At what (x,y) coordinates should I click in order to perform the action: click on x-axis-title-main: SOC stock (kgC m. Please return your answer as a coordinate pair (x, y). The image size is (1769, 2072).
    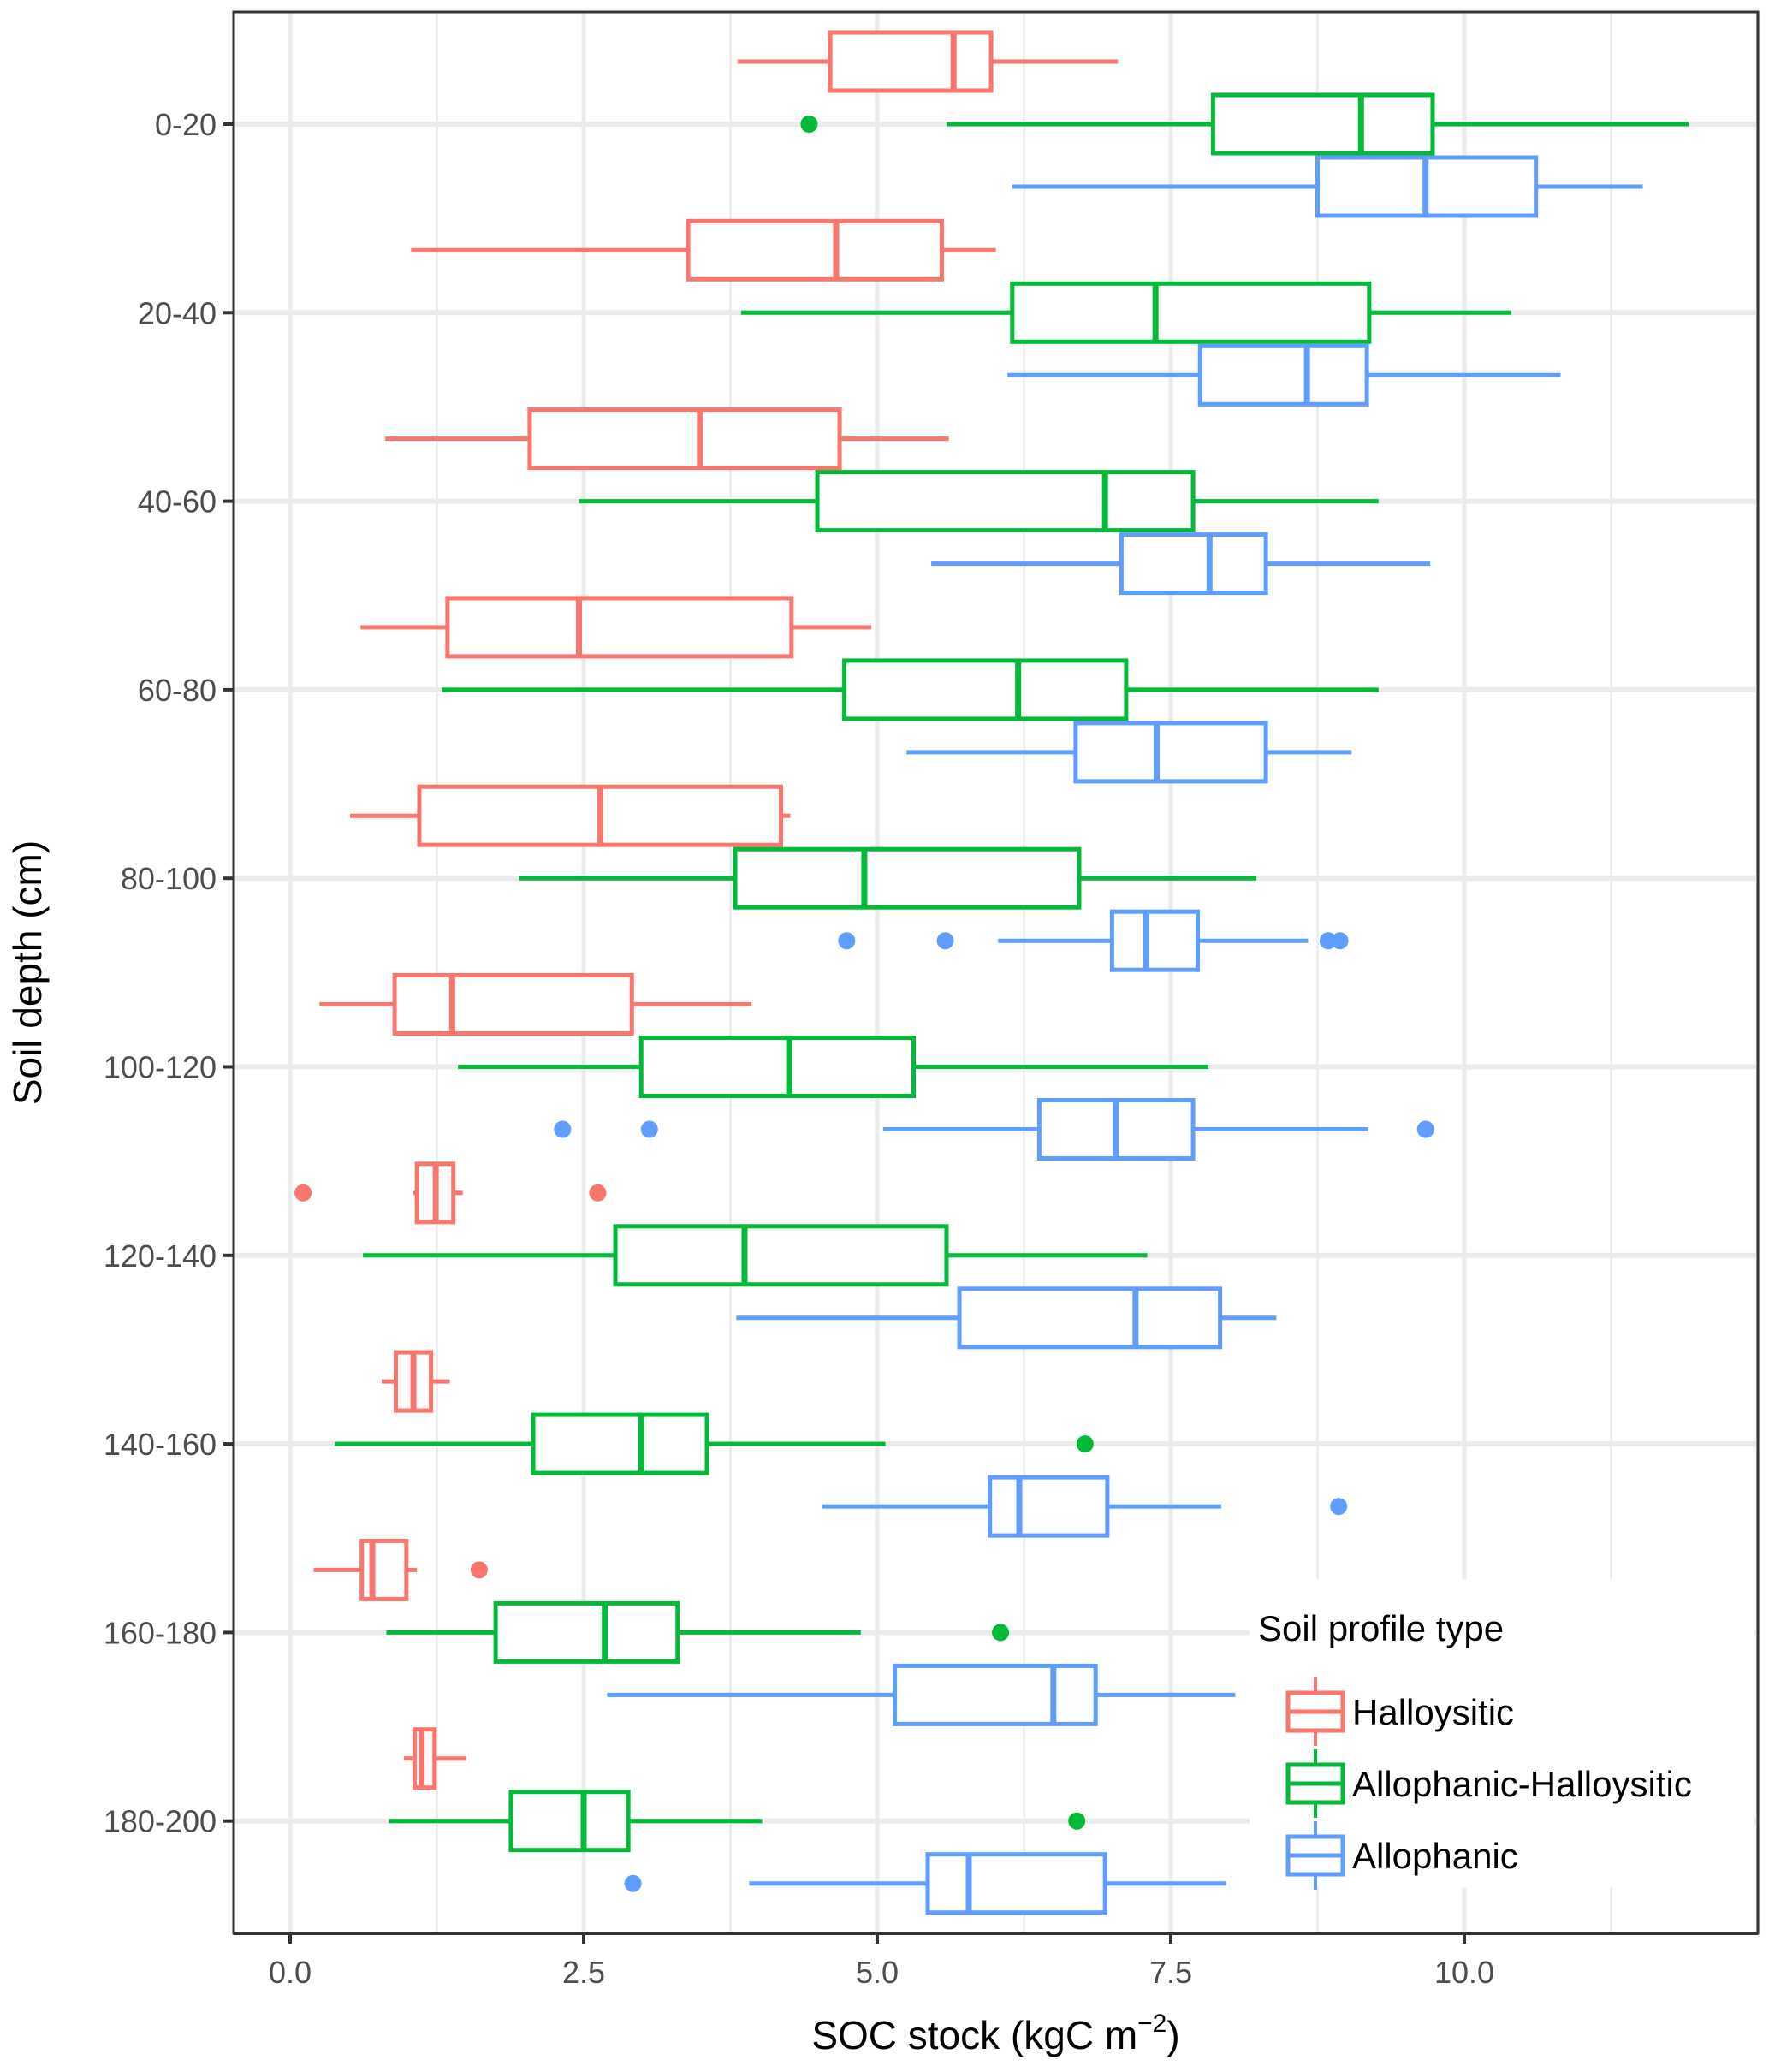
    Looking at the image, I should click on (974, 2035).